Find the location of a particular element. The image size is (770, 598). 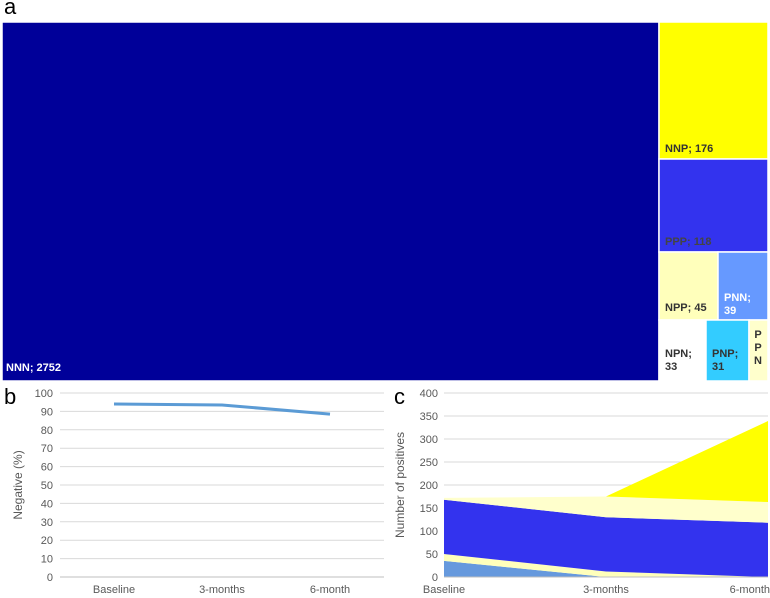

y-tick-label: 70 is located at coordinates (47, 449).